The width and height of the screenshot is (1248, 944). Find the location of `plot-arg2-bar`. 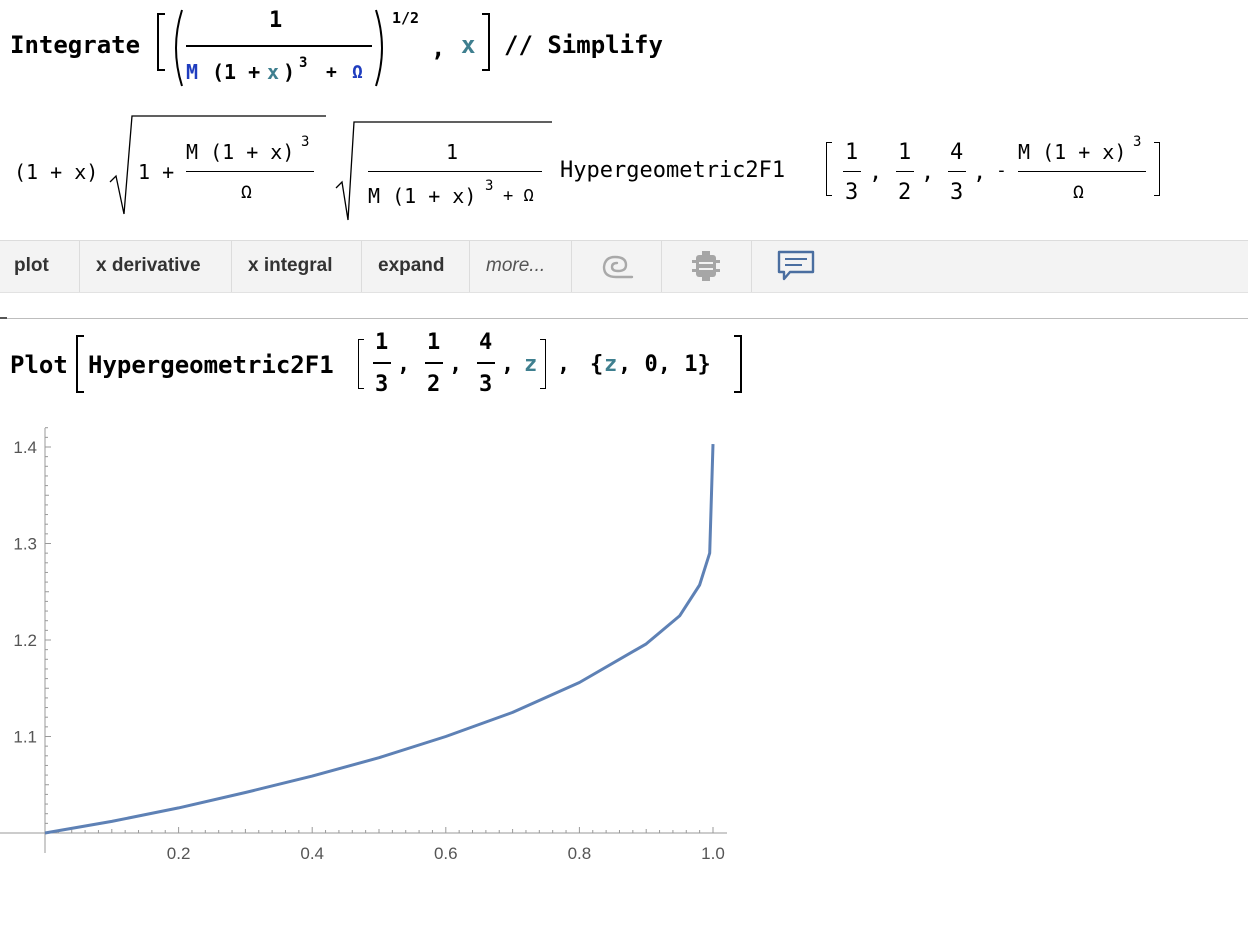

plot-arg2-bar is located at coordinates (434, 363).